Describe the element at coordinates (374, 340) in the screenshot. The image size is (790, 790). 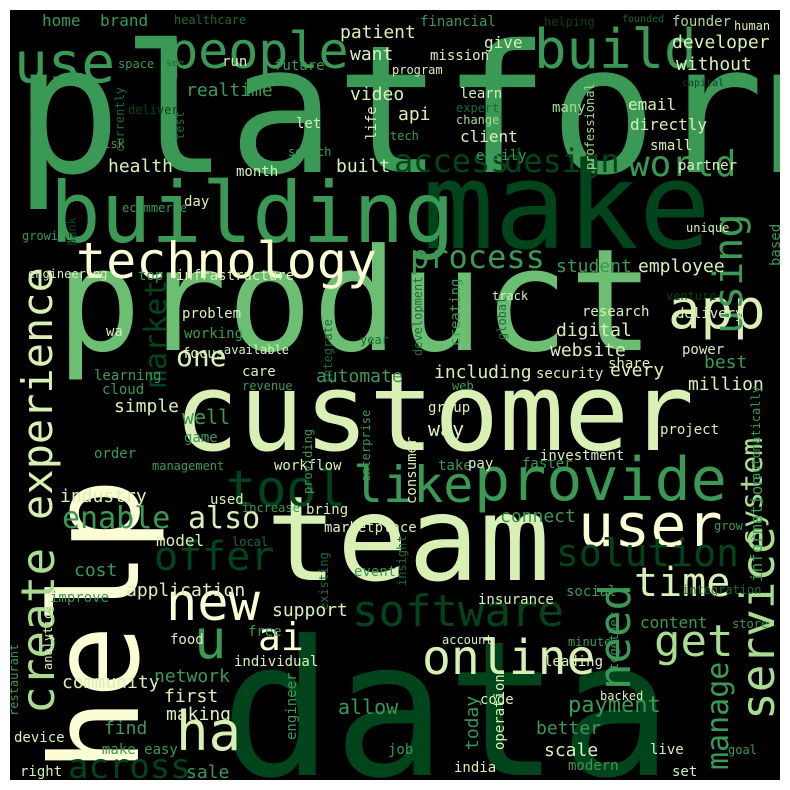
I see `word-year: year` at that location.